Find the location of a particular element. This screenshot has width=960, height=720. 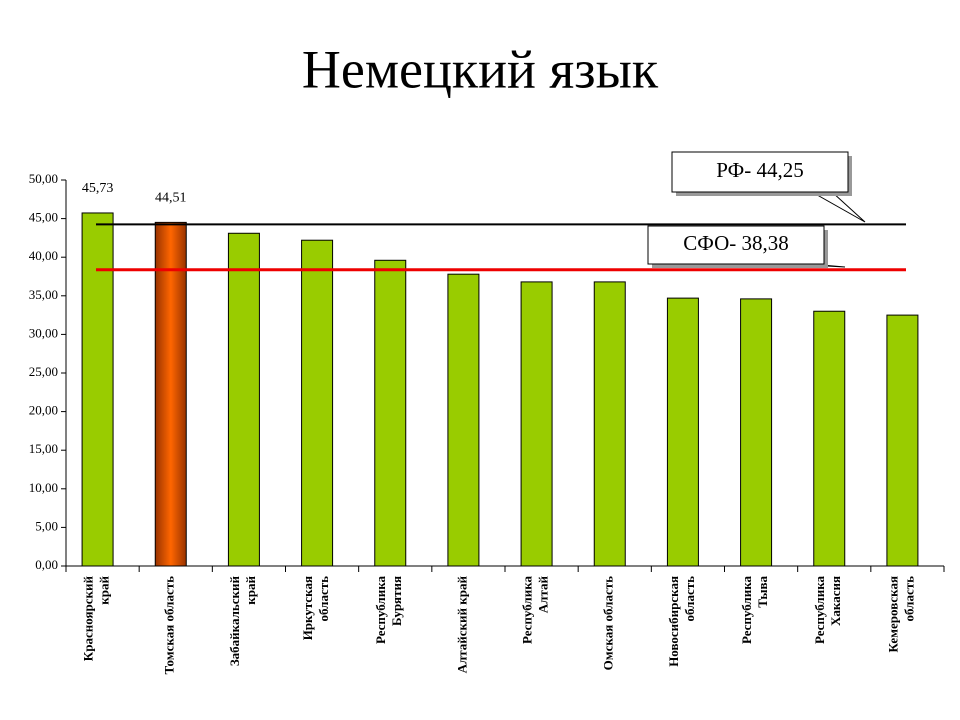

callout-label: СФО- 38,38 is located at coordinates (736, 243).